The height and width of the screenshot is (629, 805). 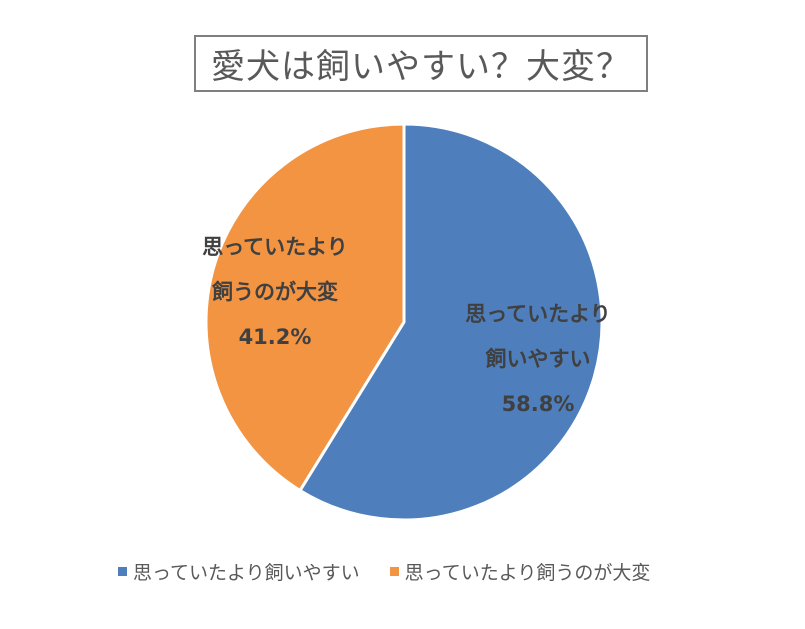 What do you see at coordinates (421, 67) in the screenshot?
I see `chart-title: 愛犬は飼いやすい？大変？` at bounding box center [421, 67].